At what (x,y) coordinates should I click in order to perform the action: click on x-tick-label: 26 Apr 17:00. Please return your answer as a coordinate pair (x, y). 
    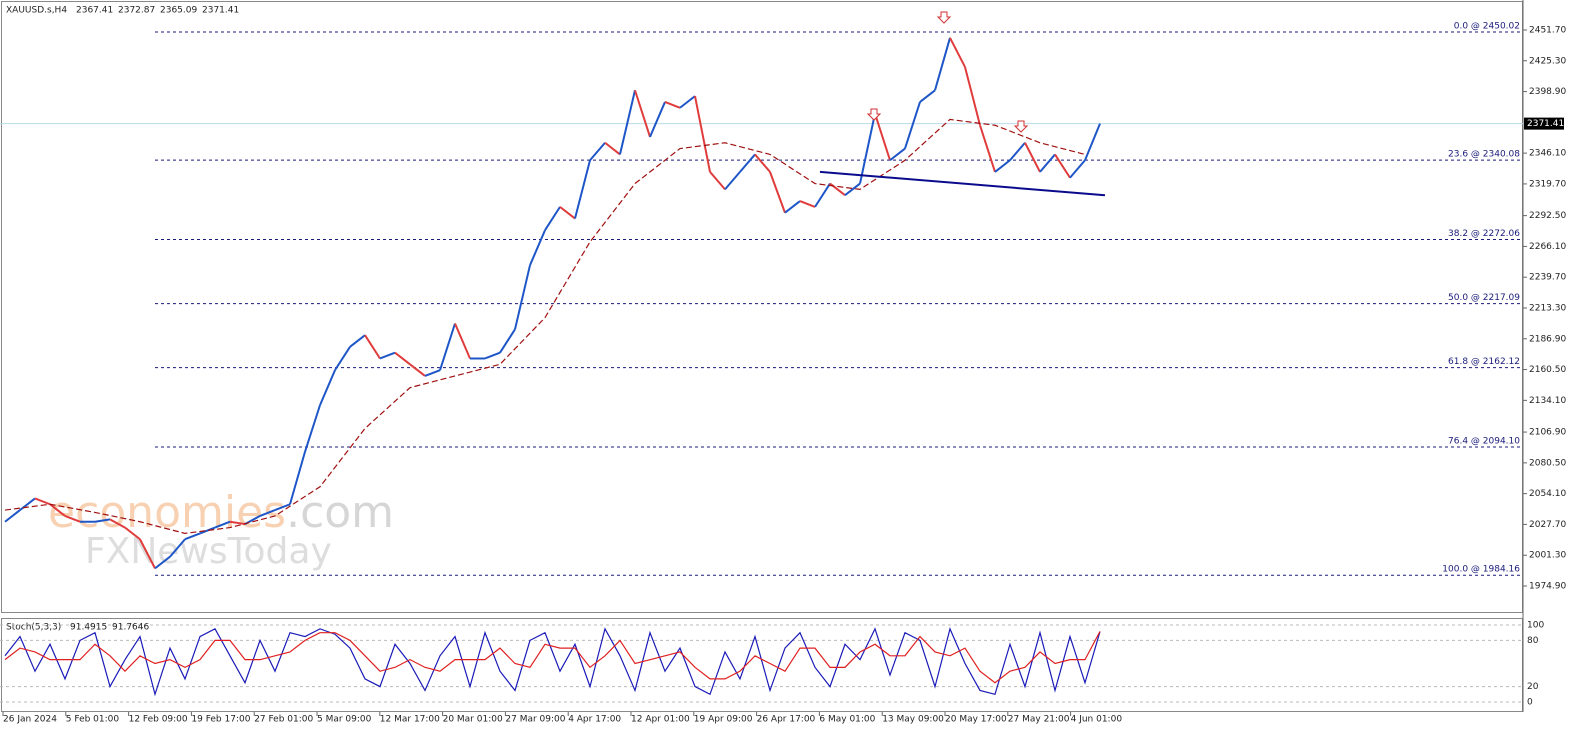
    Looking at the image, I should click on (786, 720).